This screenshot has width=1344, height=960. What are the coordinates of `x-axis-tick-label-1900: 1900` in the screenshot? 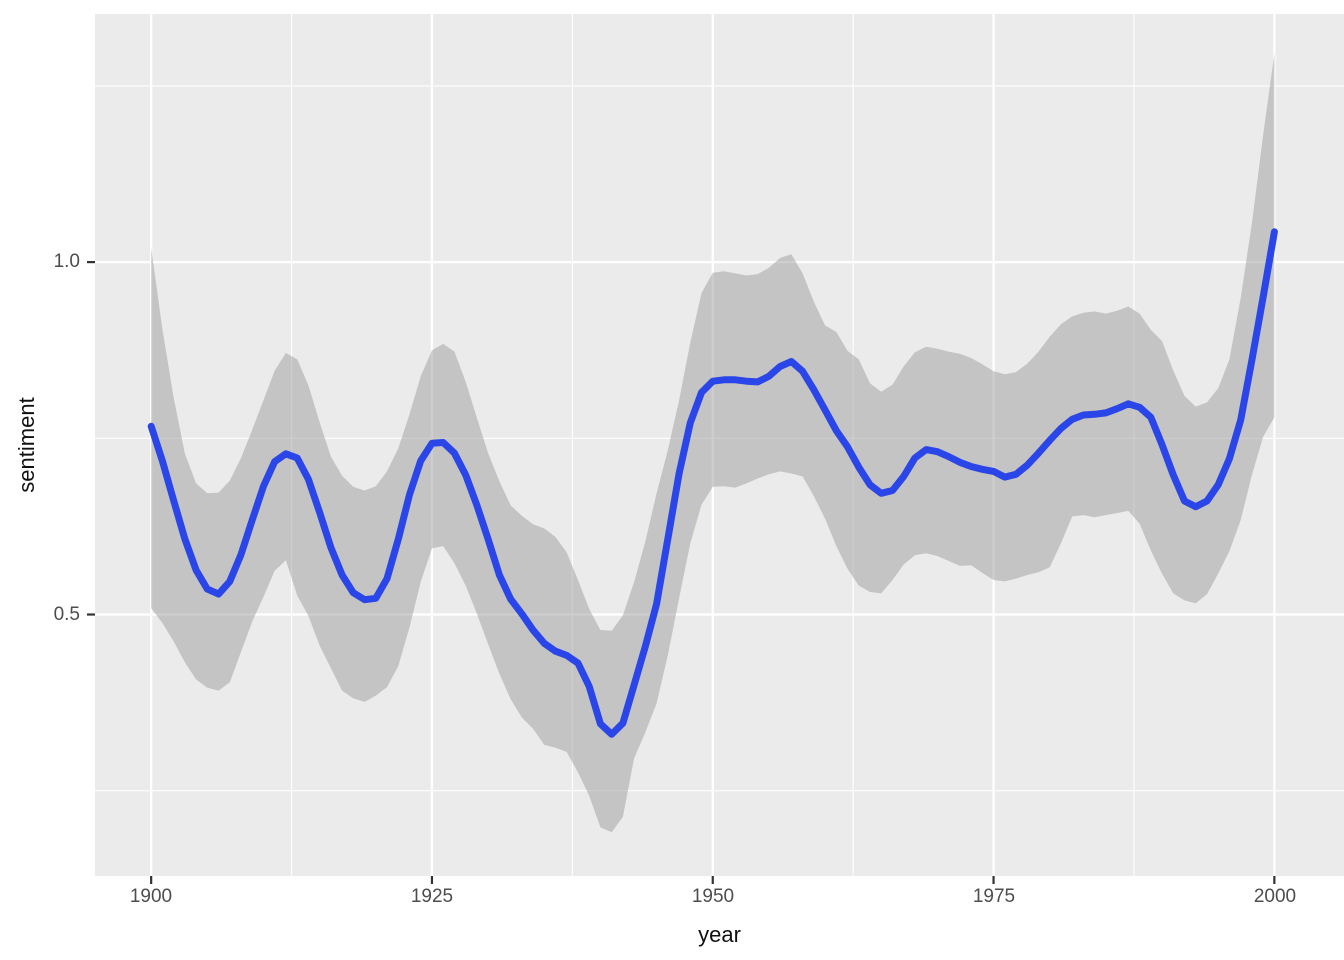 It's located at (151, 896).